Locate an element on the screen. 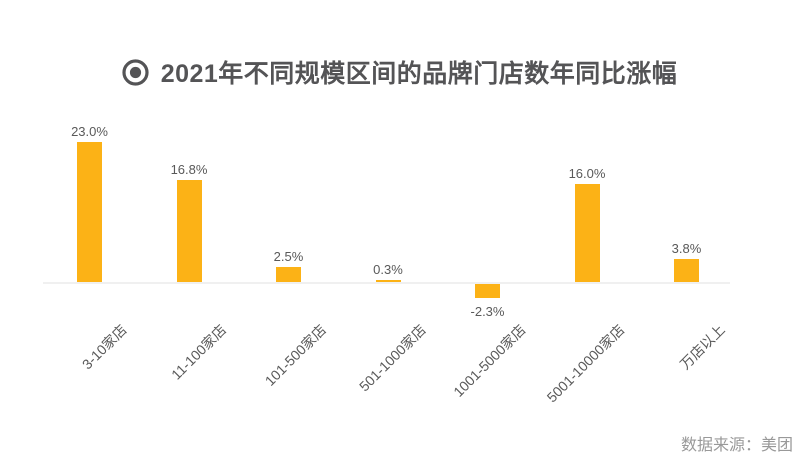 The image size is (798, 467). x-axis-label: 501-1000家店 is located at coordinates (392, 358).